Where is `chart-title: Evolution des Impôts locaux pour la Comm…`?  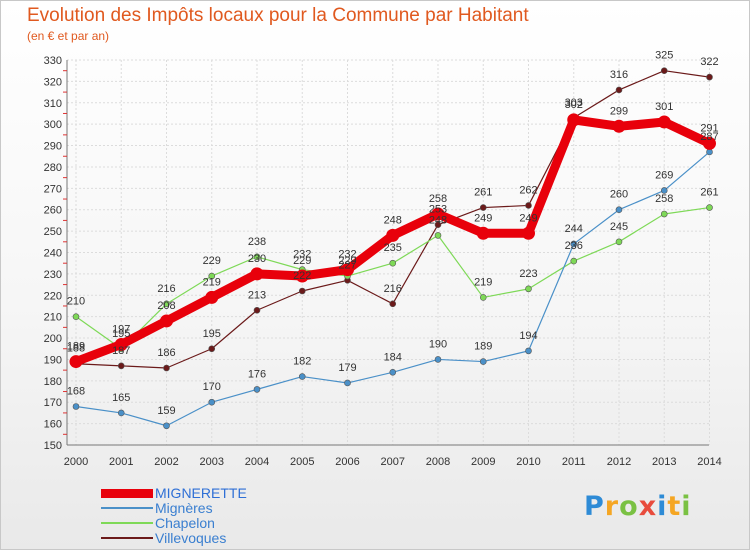
chart-title: Evolution des Impôts locaux pour la Comm… is located at coordinates (278, 15).